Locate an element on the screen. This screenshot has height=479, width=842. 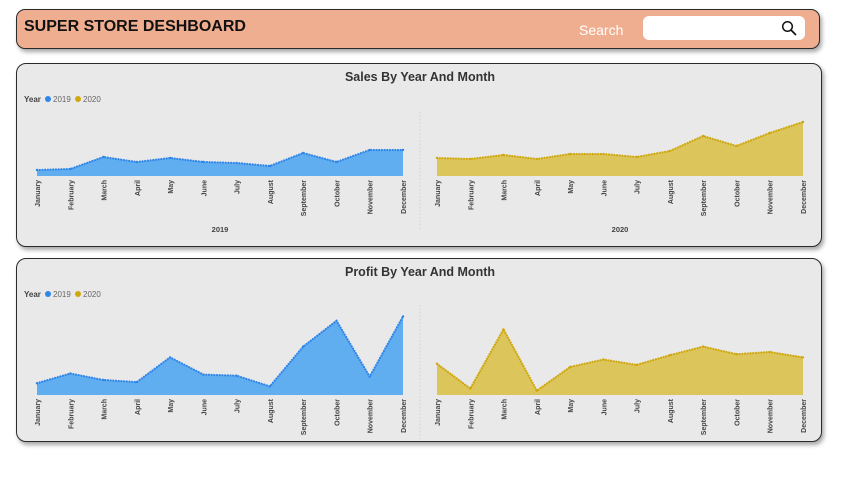
search-input is located at coordinates (713, 28).